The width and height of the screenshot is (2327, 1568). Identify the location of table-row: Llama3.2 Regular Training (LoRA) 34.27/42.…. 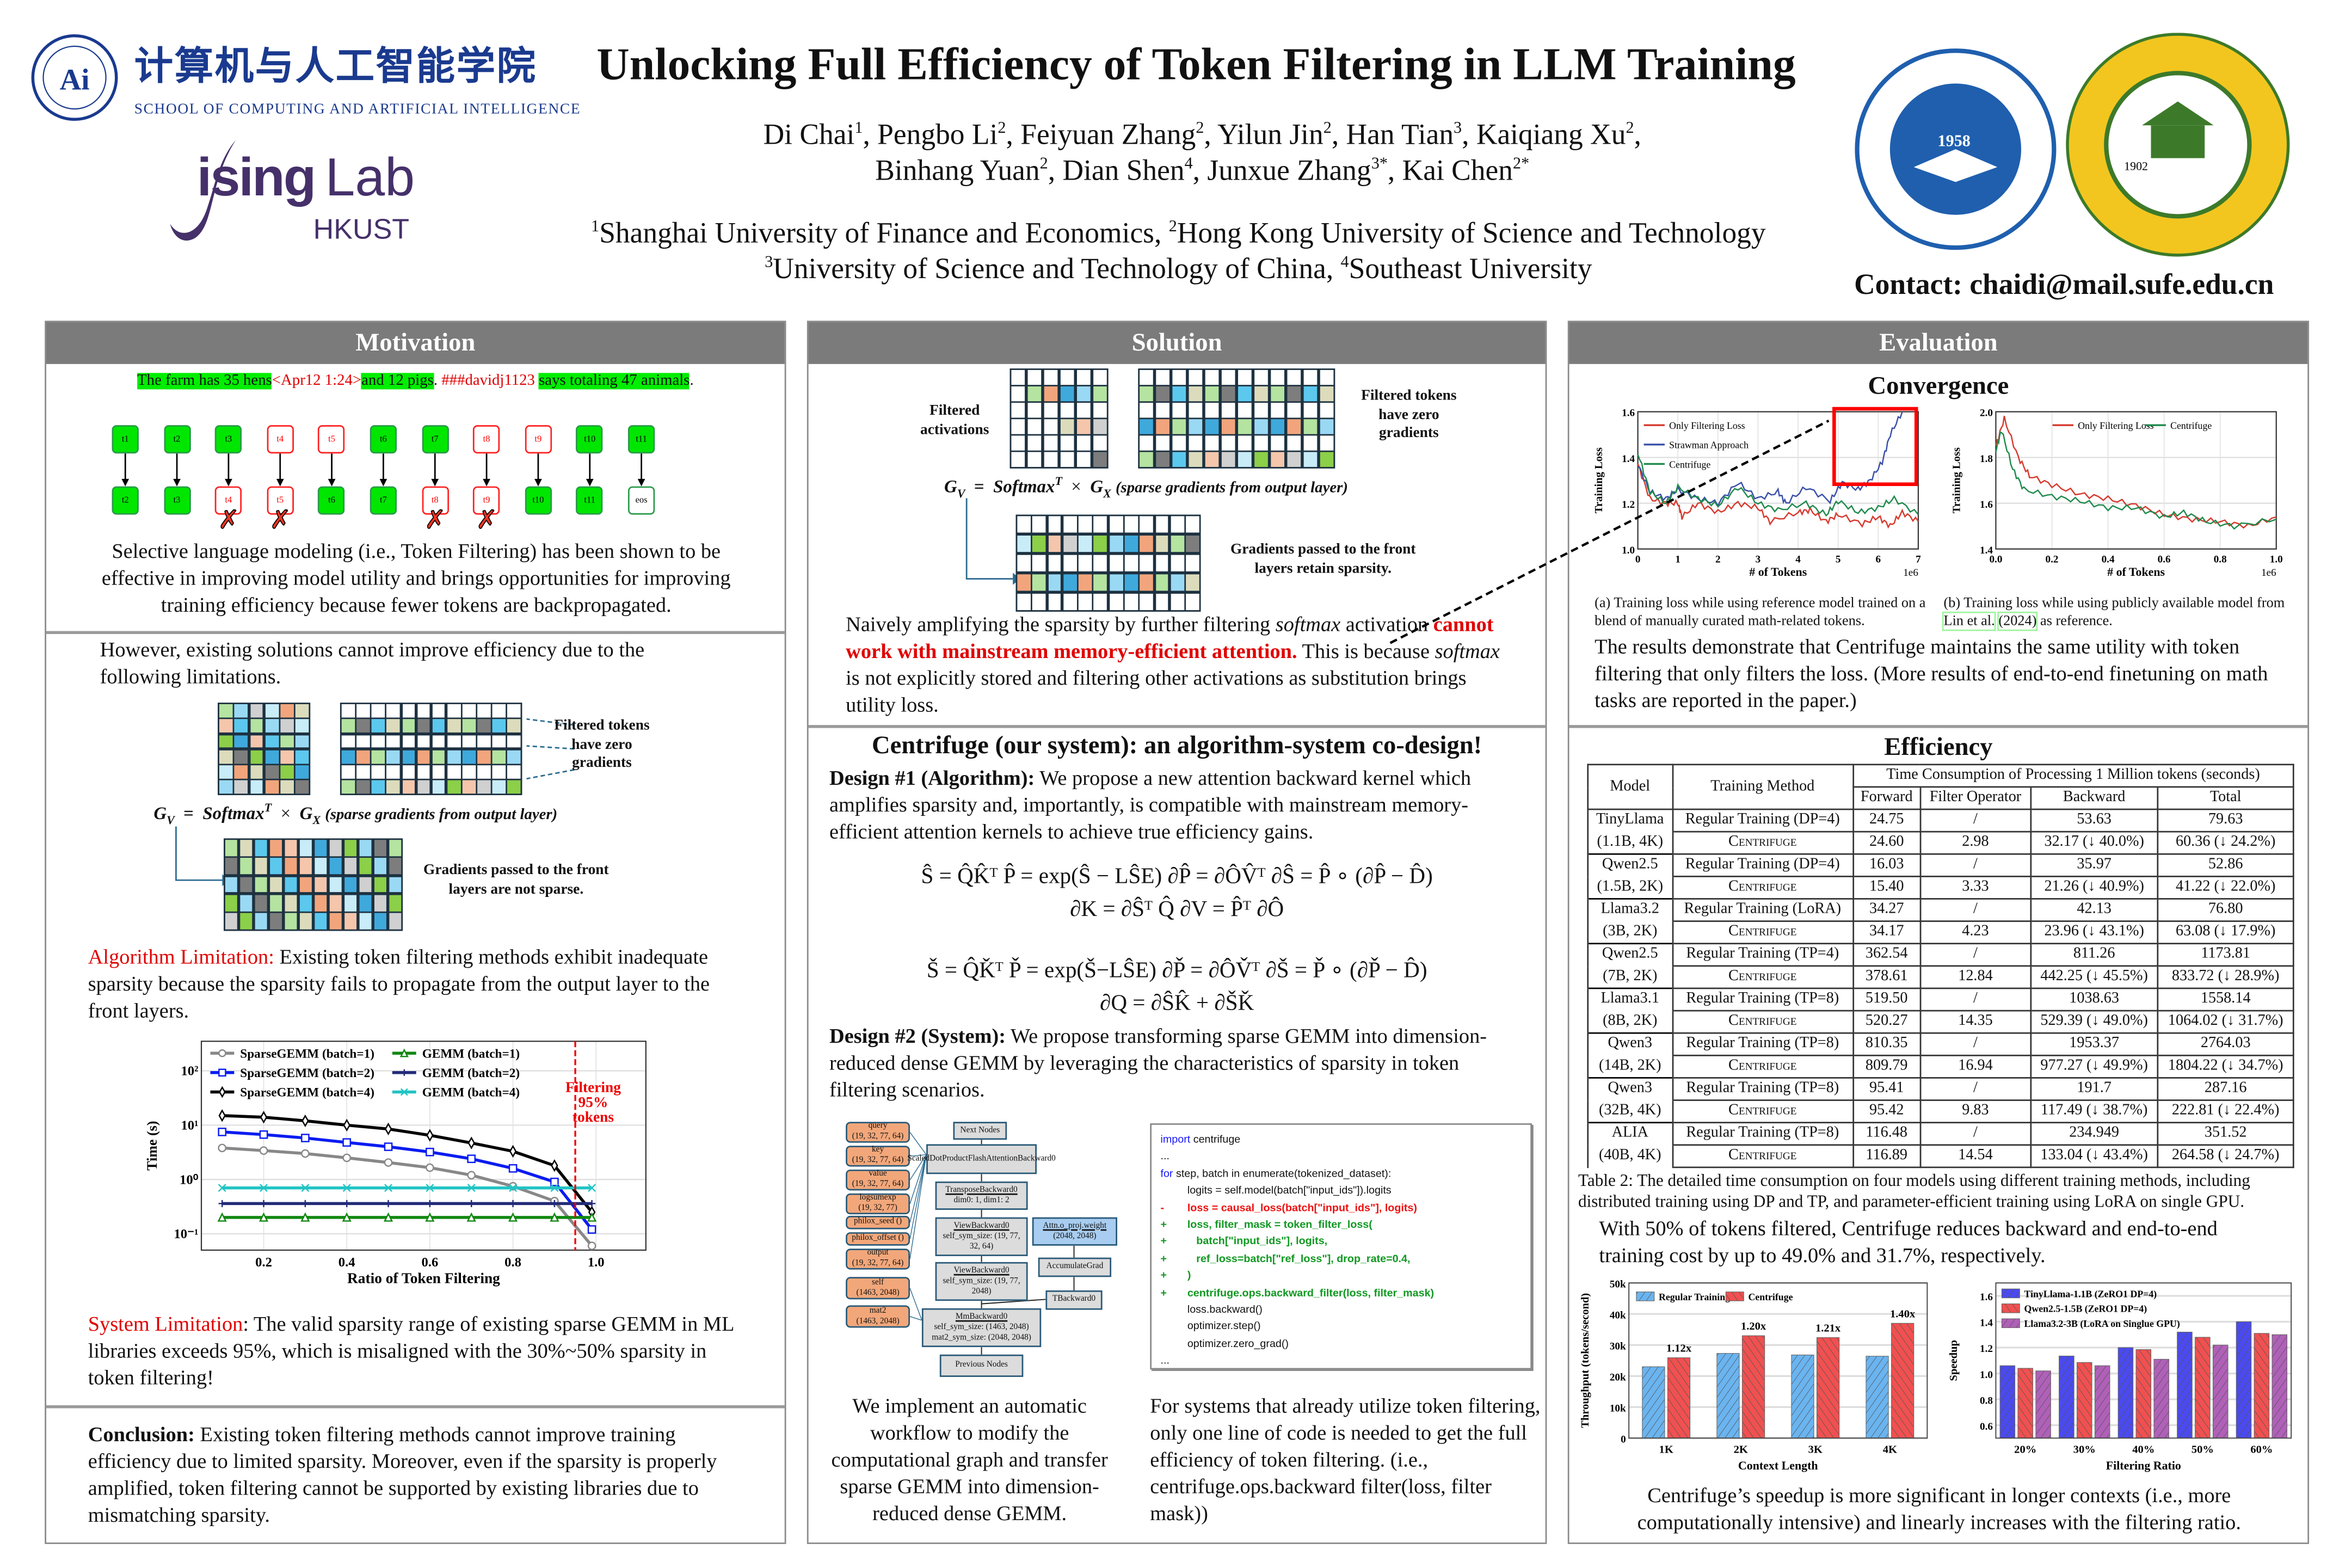
(1940, 910).